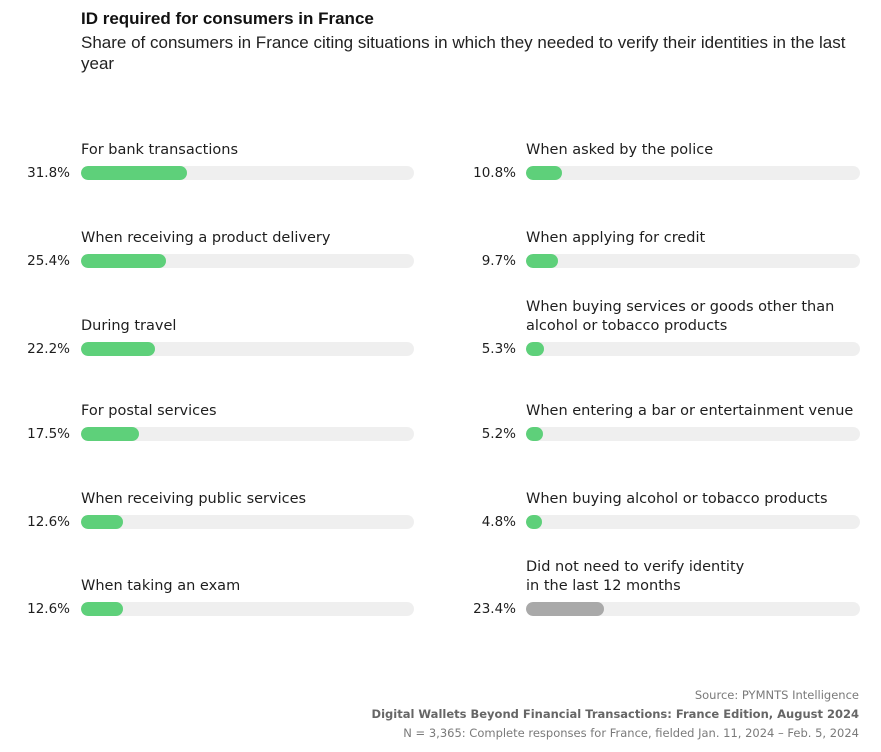  Describe the element at coordinates (498, 349) in the screenshot. I see `bar-value-label: 5.3%` at that location.